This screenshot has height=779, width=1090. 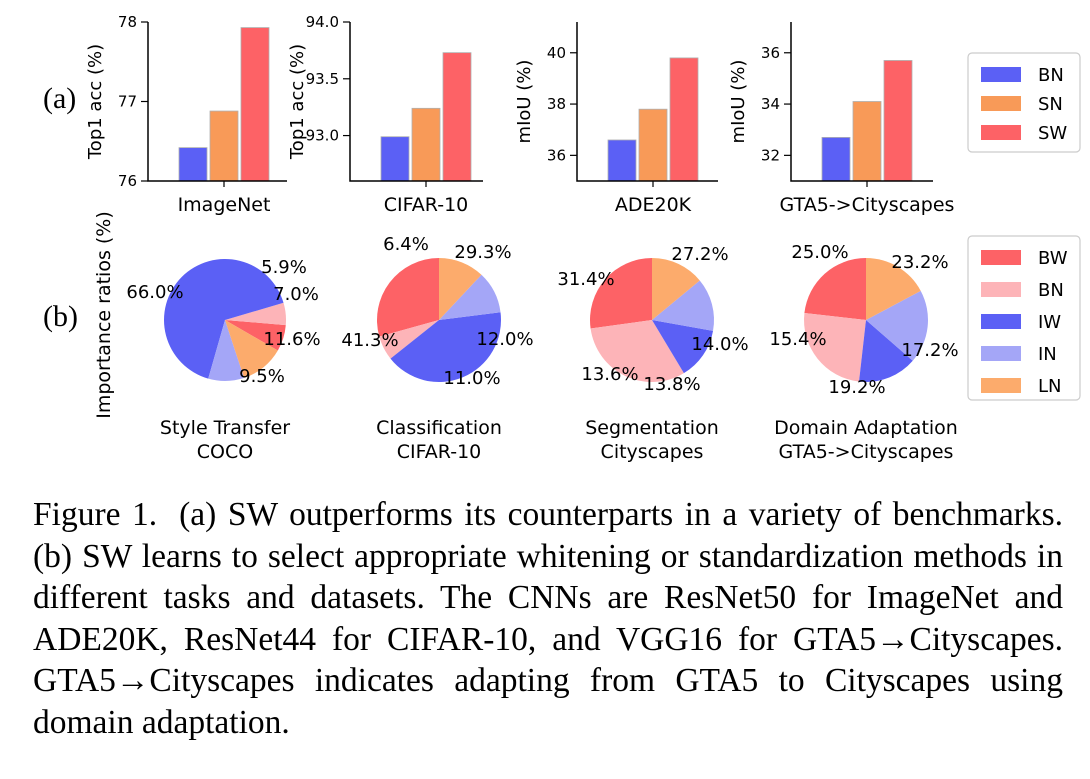 I want to click on y-tick-label: 38, so click(x=556, y=104).